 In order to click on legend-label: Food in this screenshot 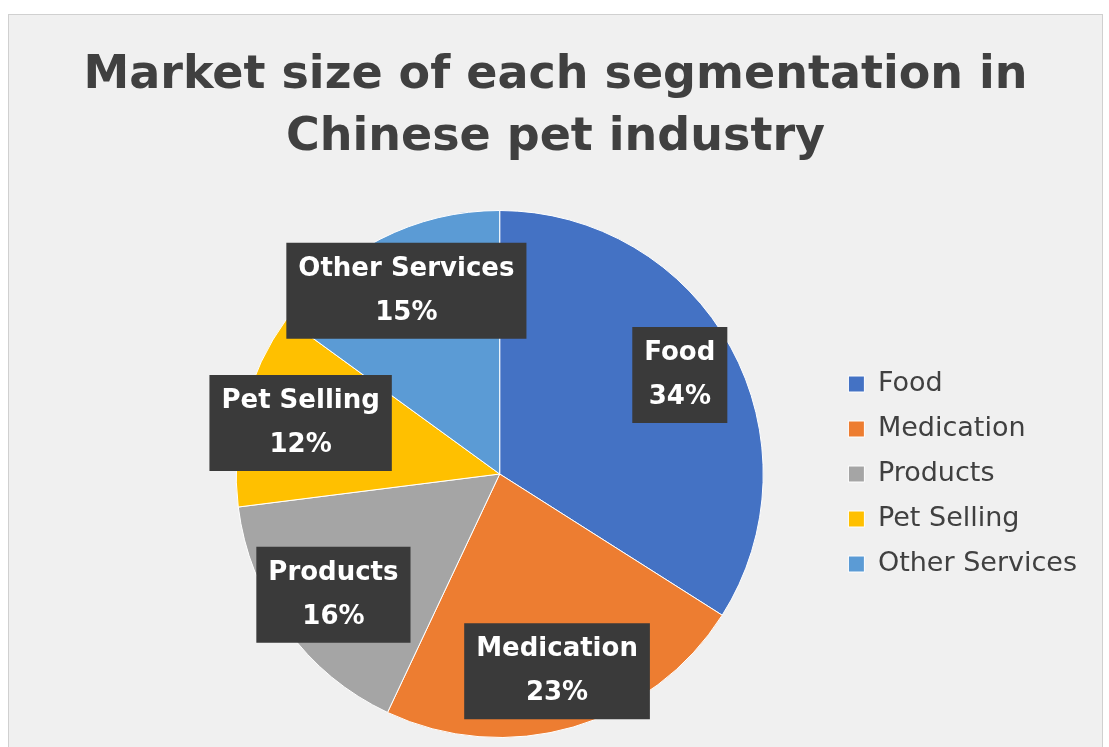, I will do `click(910, 382)`.